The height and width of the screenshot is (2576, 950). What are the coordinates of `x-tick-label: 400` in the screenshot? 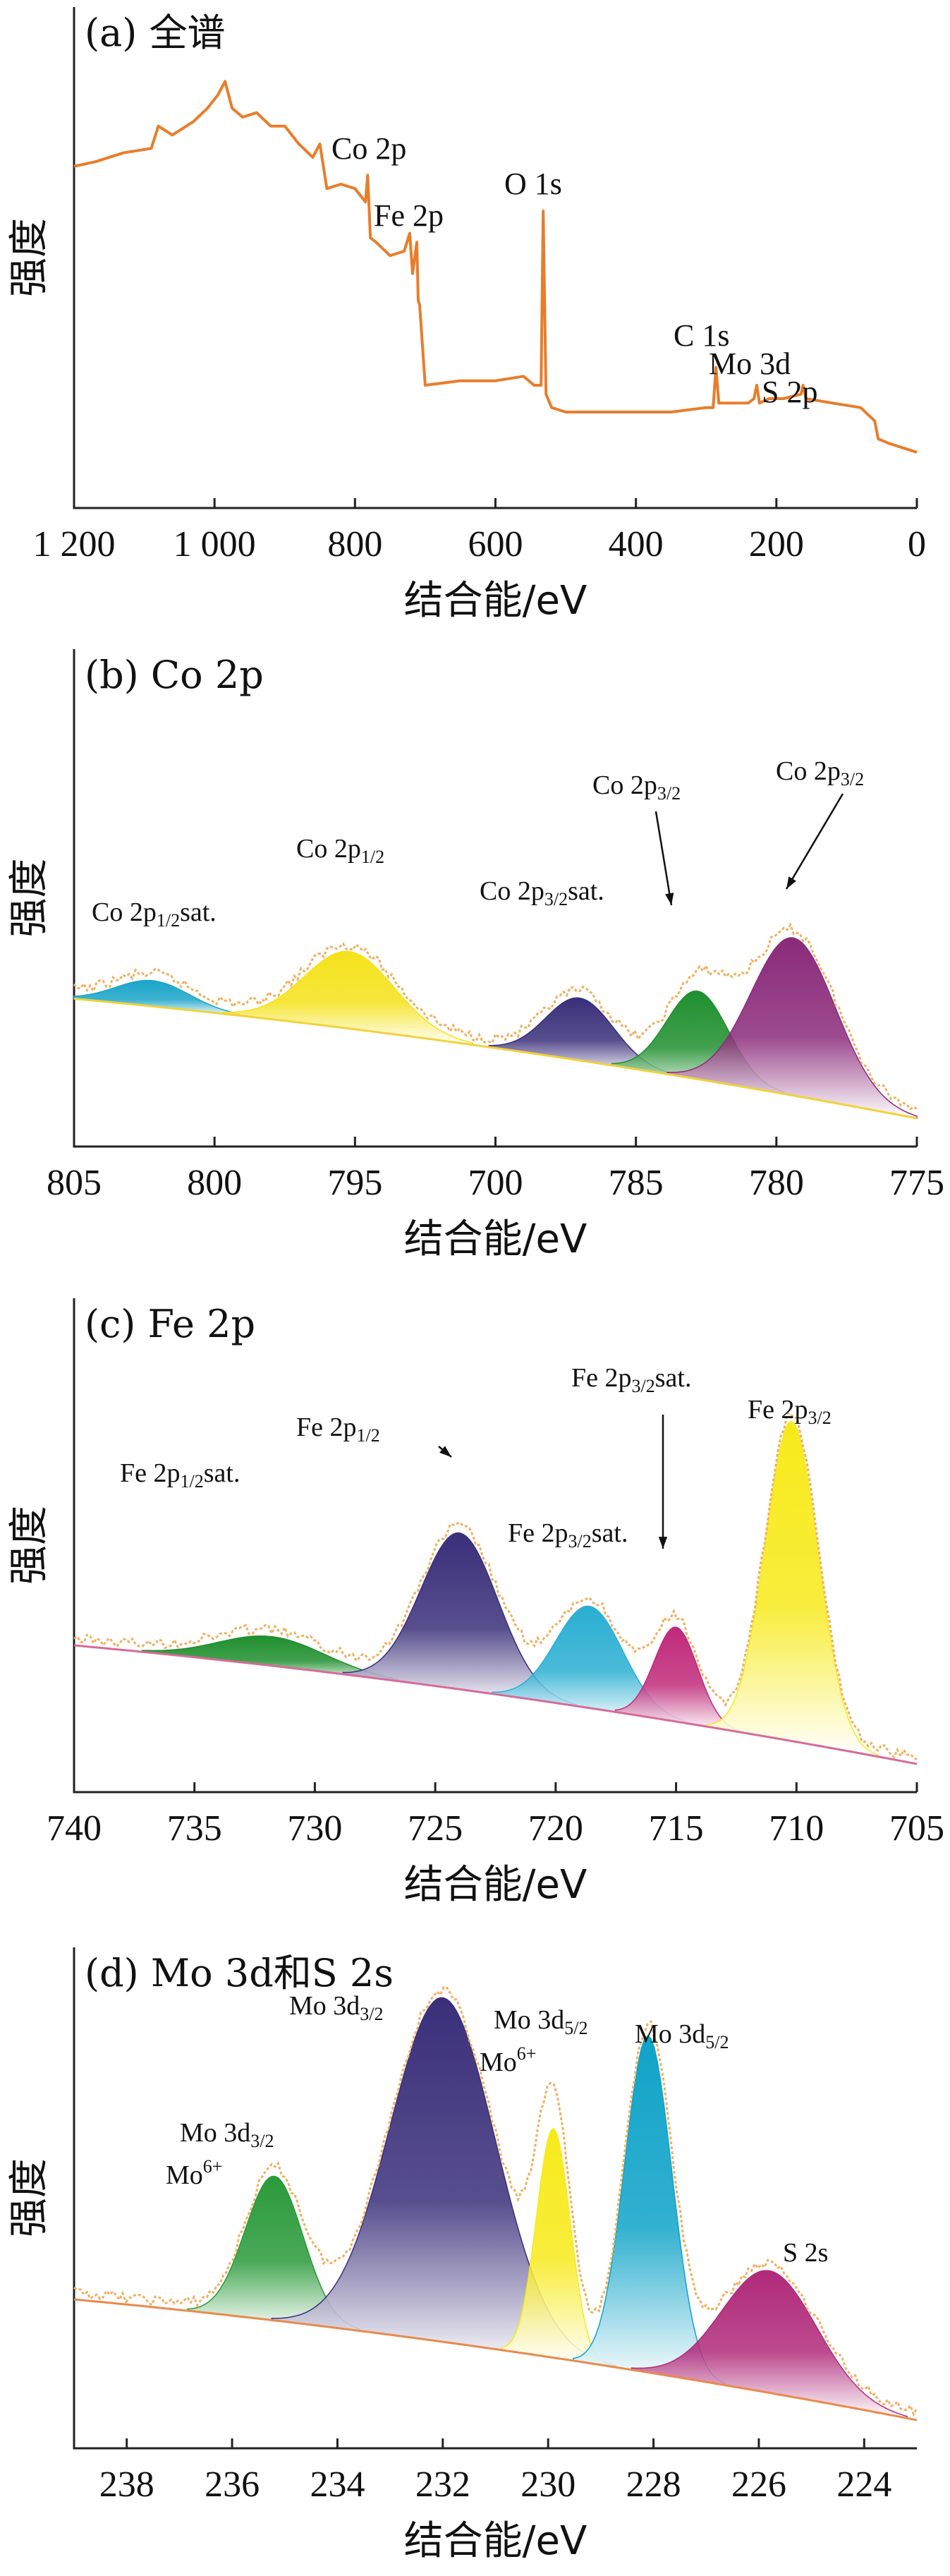 It's located at (636, 544).